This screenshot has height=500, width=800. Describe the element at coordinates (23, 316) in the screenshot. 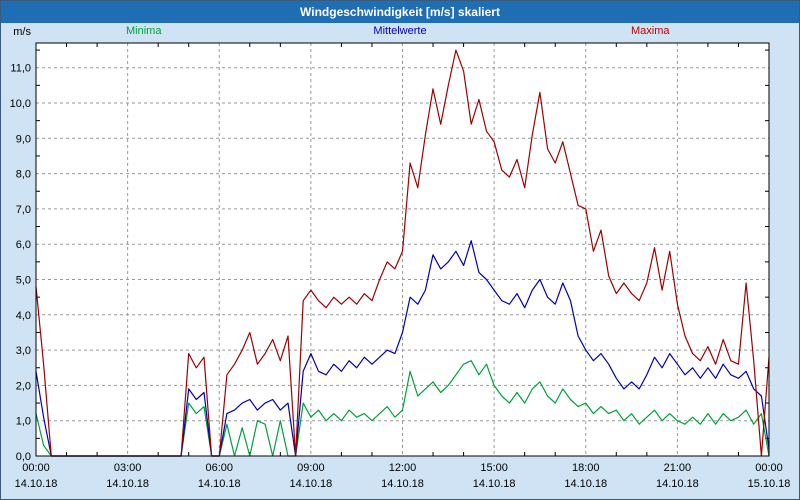

I see `svg-text: 4,0` at that location.